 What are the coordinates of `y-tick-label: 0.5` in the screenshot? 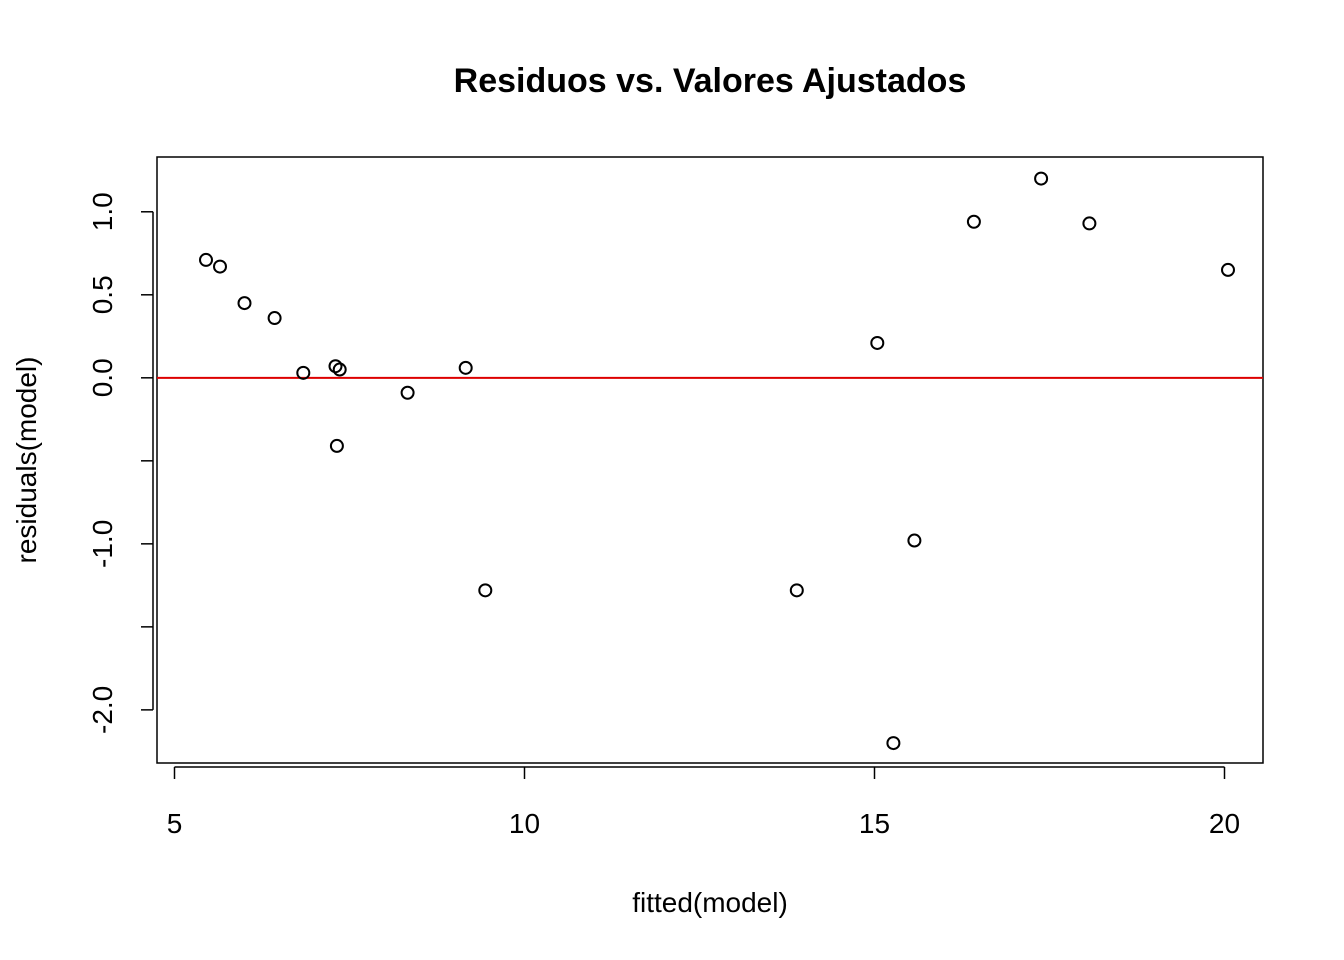 It's located at (102, 294).